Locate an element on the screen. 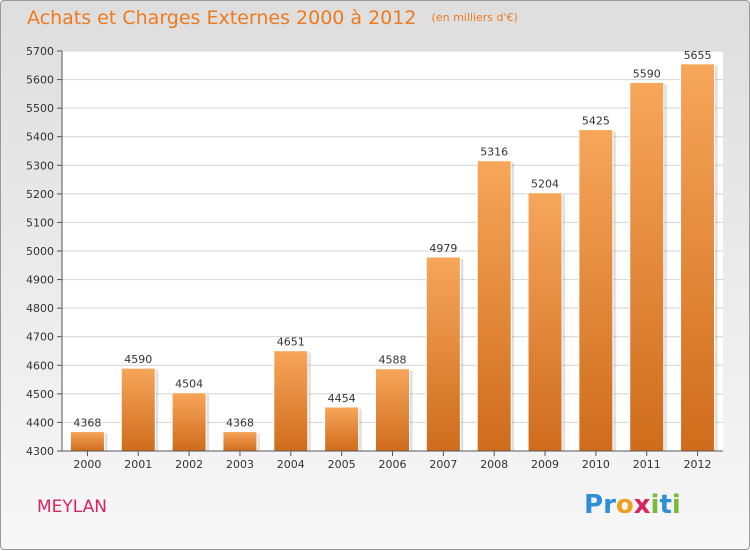 This screenshot has width=750, height=551. x-tick-label: 2006 is located at coordinates (393, 464).